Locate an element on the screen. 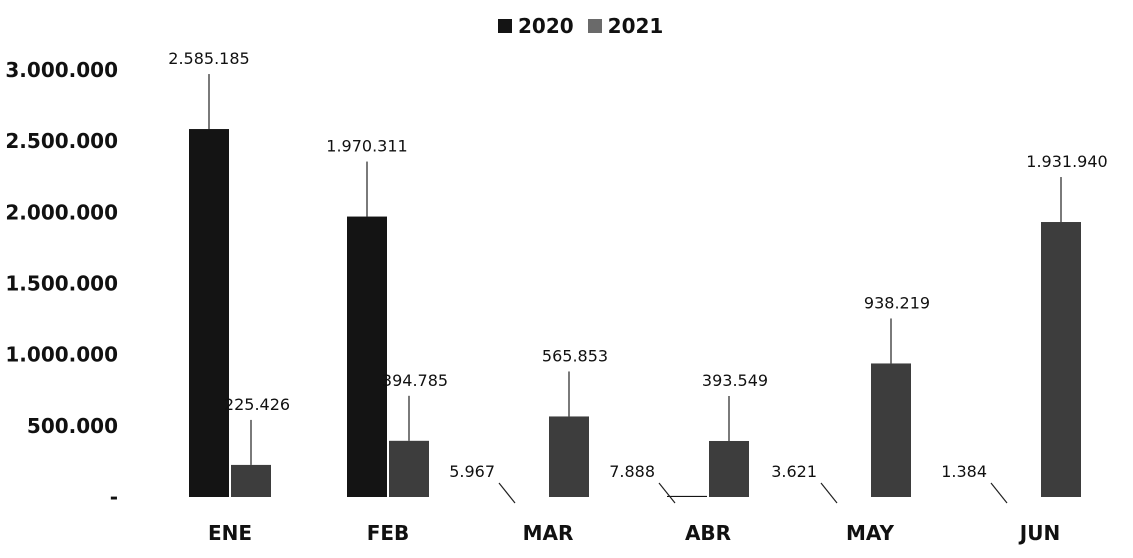  data-label: 938.219 is located at coordinates (897, 302).